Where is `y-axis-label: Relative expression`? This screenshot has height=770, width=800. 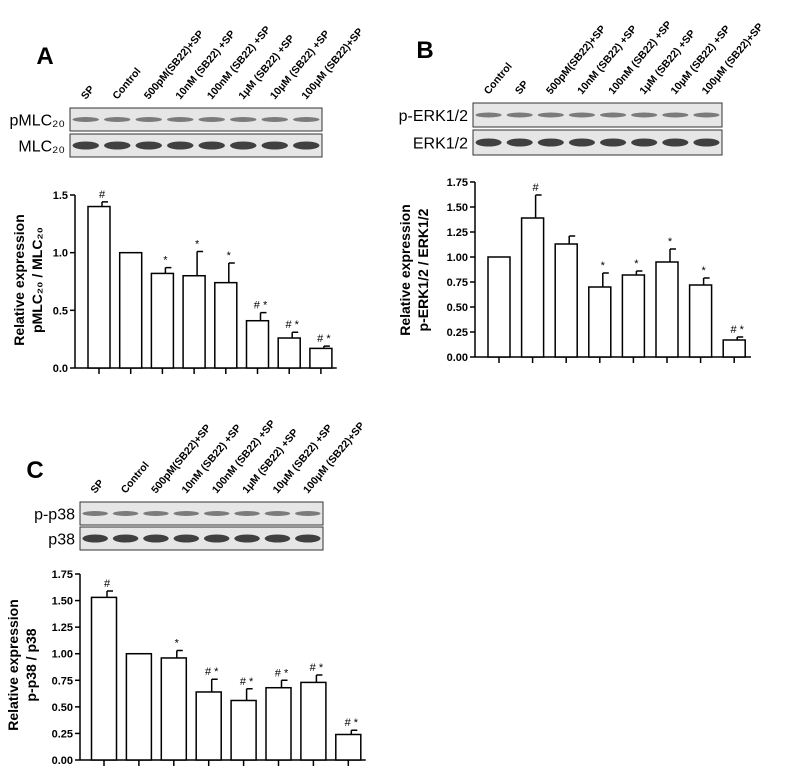
y-axis-label: Relative expression is located at coordinates (405, 270).